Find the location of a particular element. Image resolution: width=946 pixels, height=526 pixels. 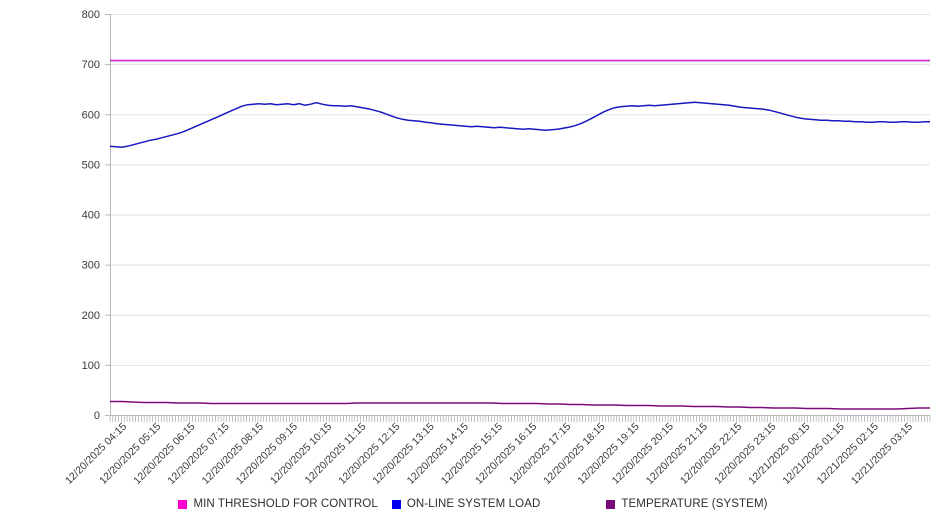

x-tick-label: 12/20/2025 11:15 is located at coordinates (336, 454).